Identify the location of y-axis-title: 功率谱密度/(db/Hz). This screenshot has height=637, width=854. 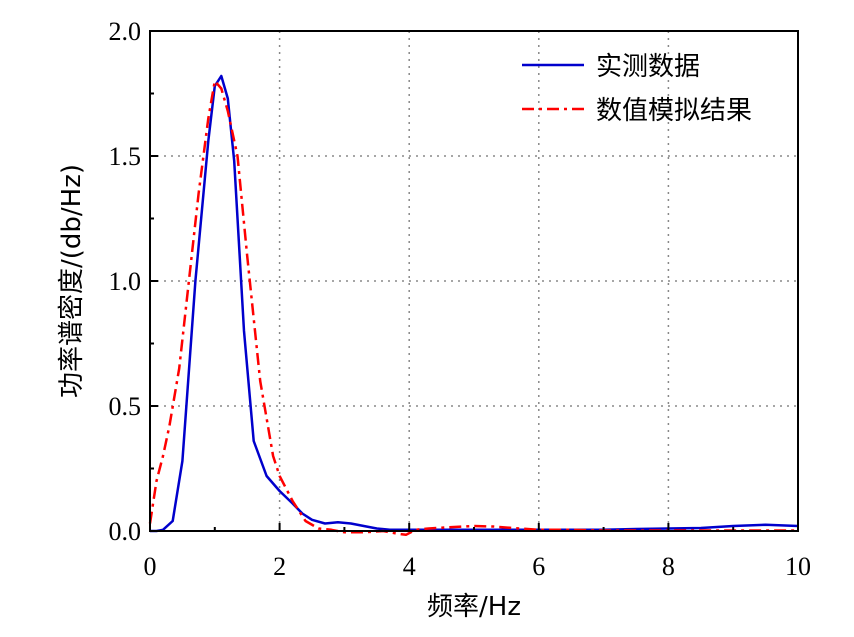
(72, 281).